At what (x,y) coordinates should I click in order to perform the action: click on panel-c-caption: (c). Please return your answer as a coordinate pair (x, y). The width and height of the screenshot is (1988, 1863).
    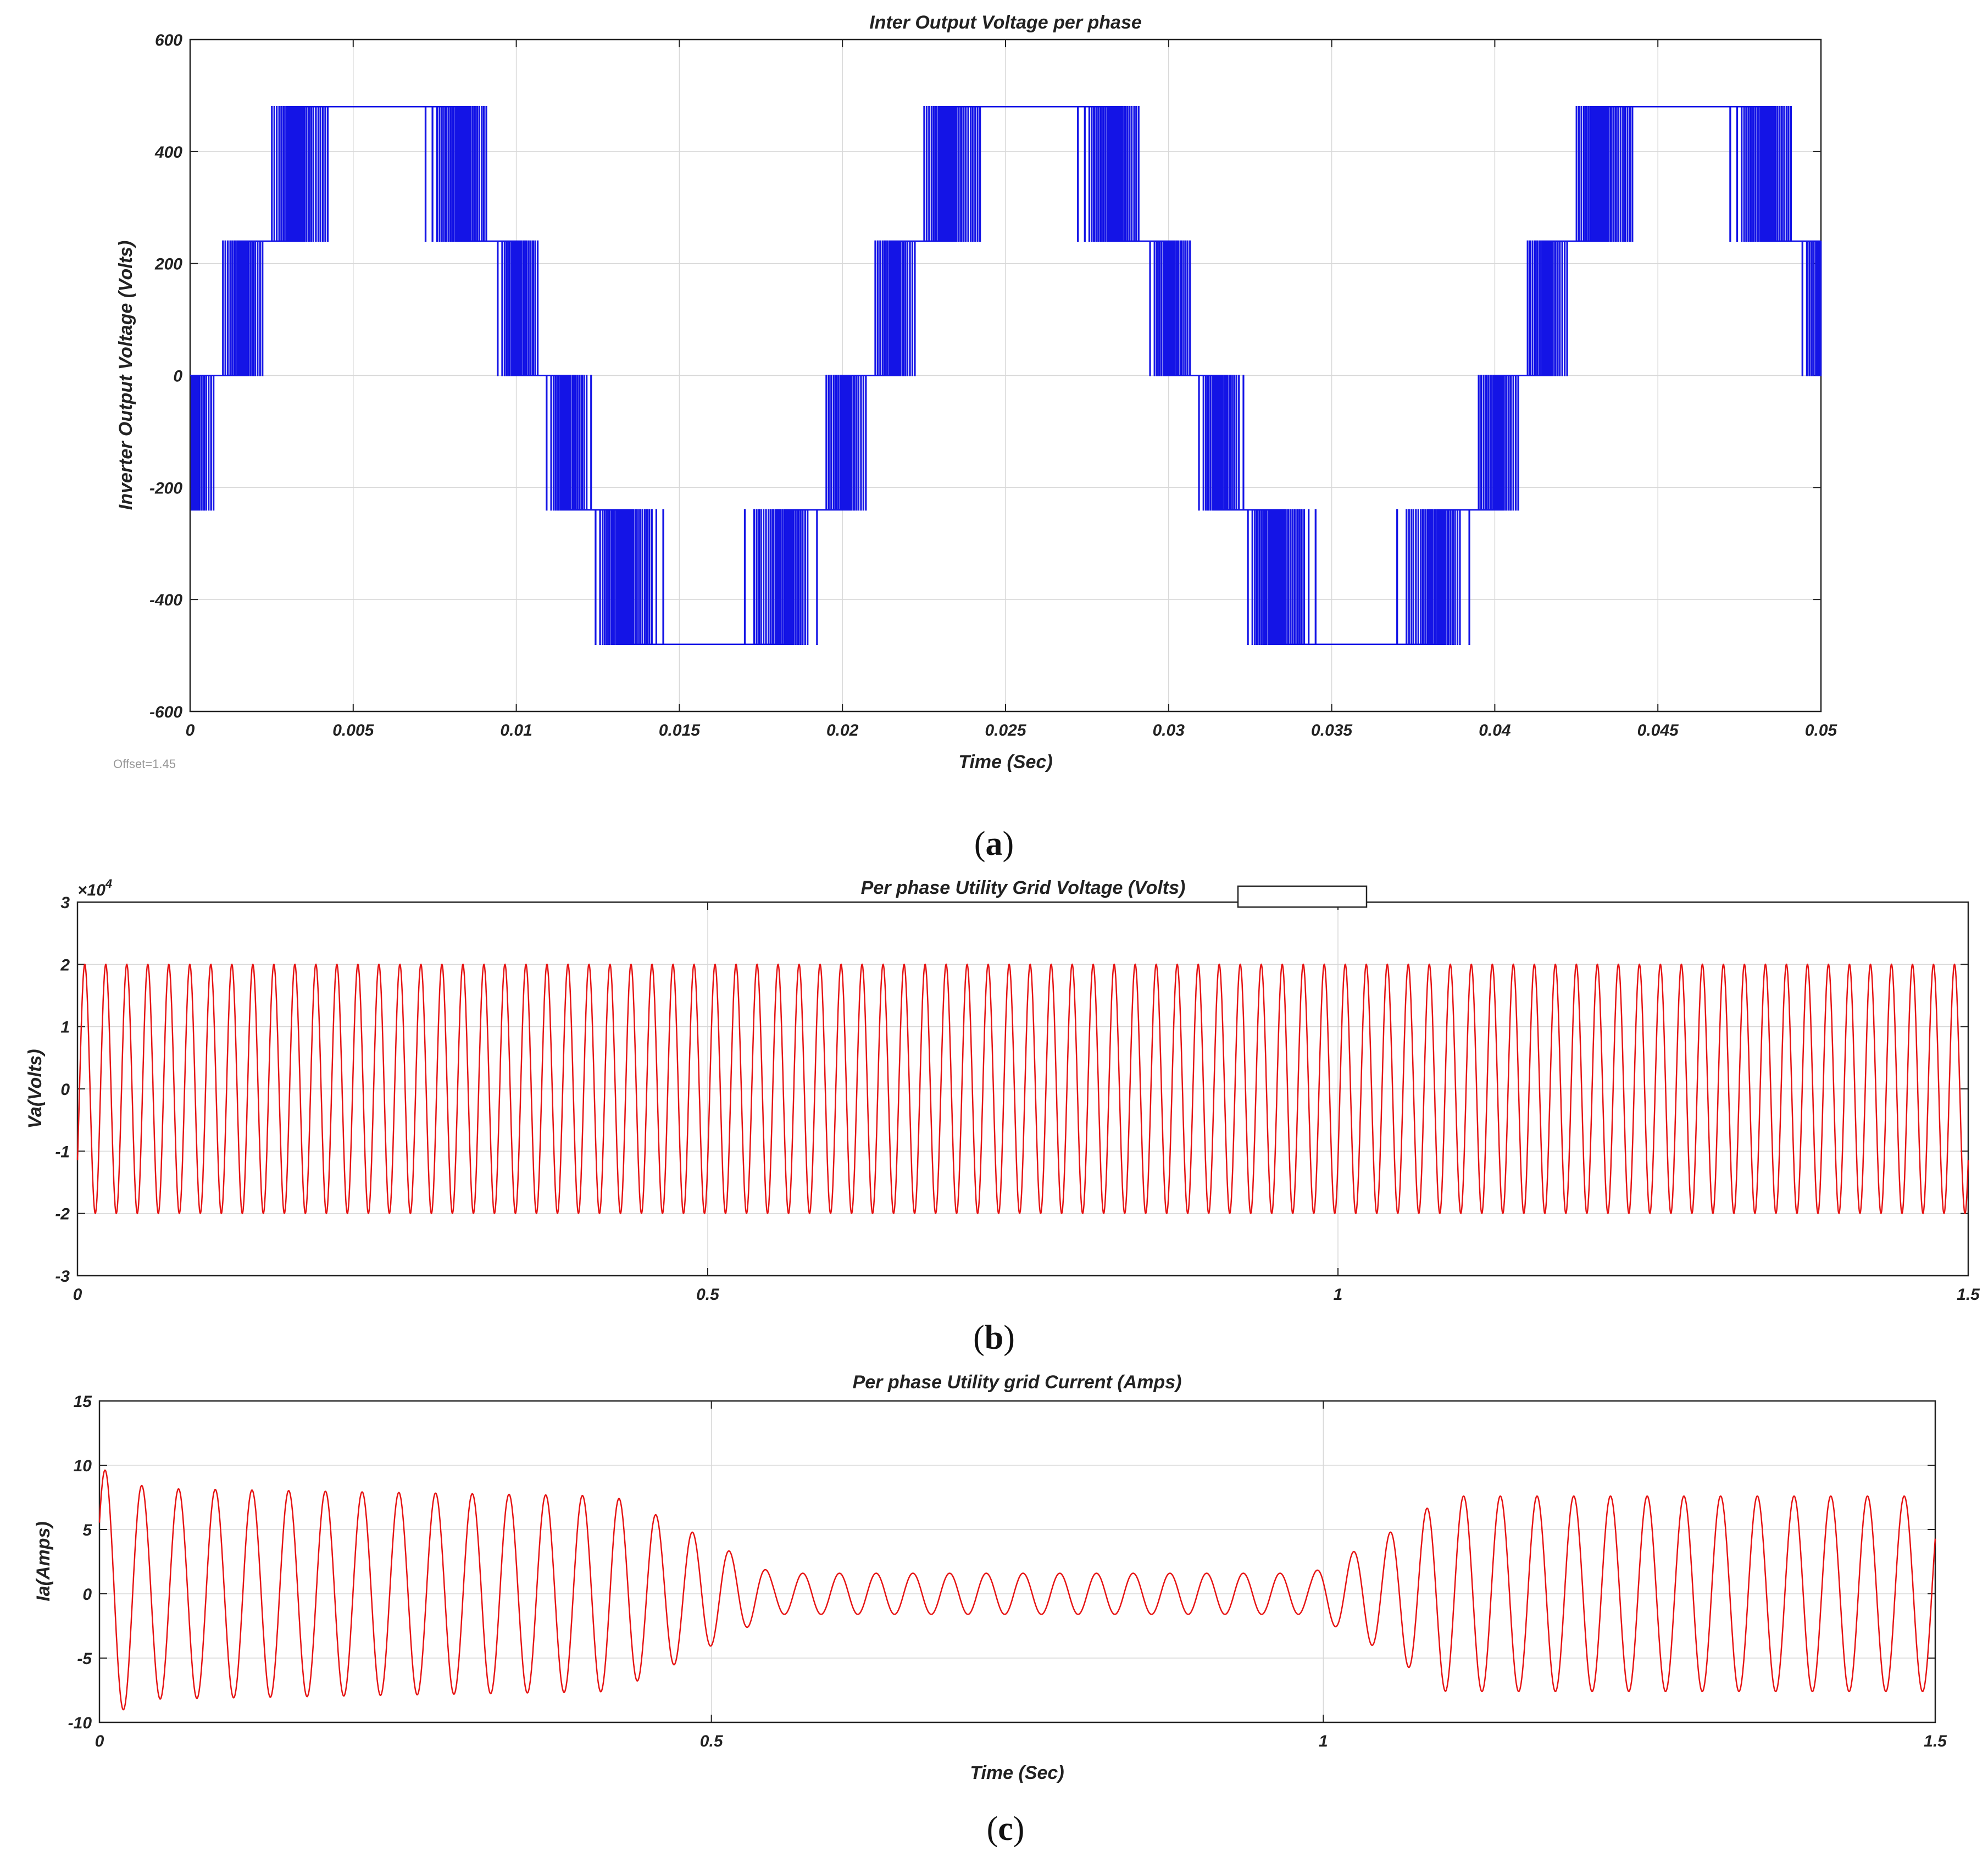
    Looking at the image, I should click on (1006, 1829).